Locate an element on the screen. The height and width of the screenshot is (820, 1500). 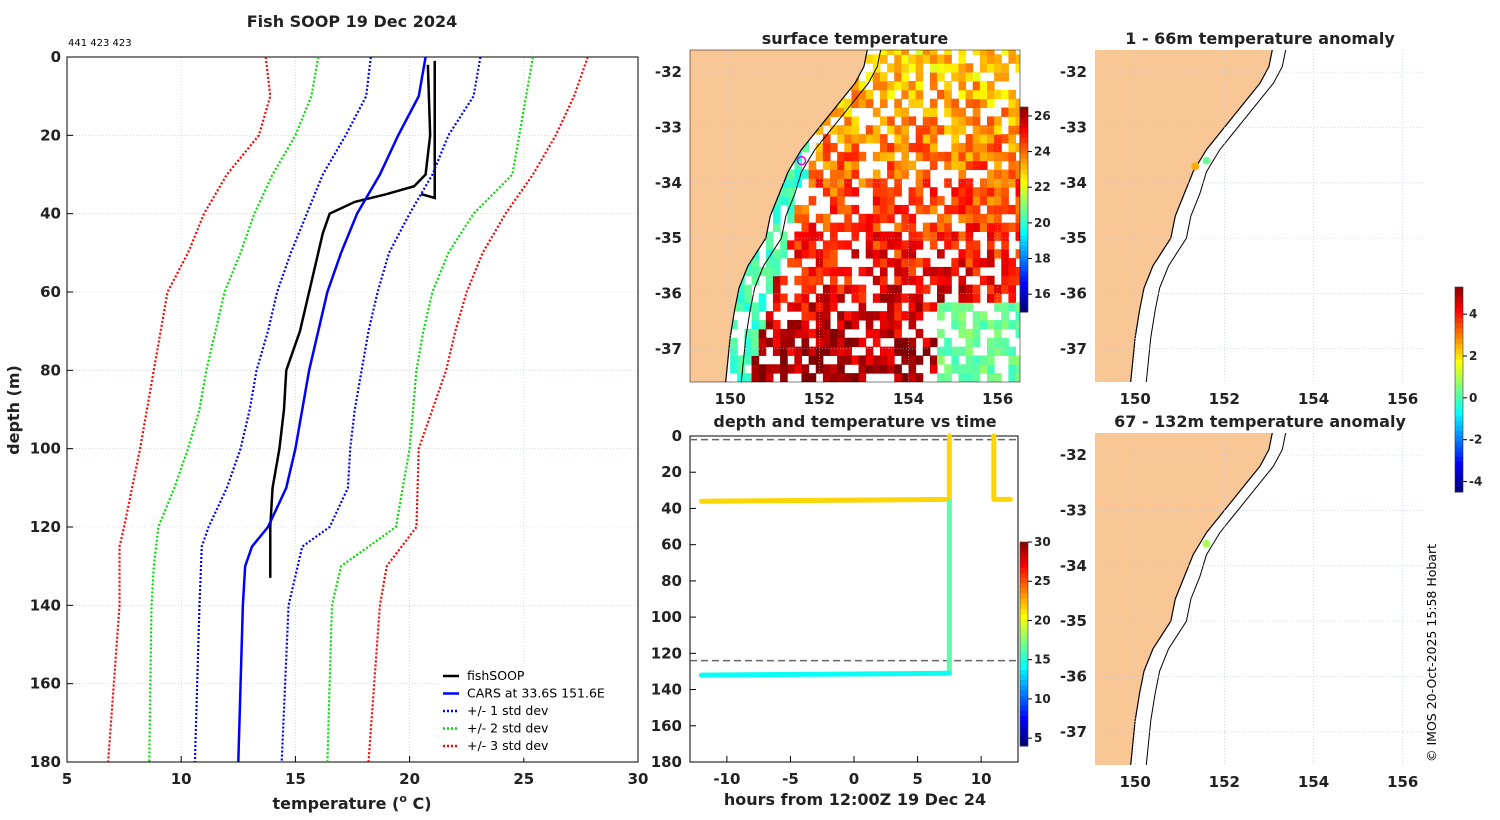
lat-tick-label: -34 is located at coordinates (1073, 566).